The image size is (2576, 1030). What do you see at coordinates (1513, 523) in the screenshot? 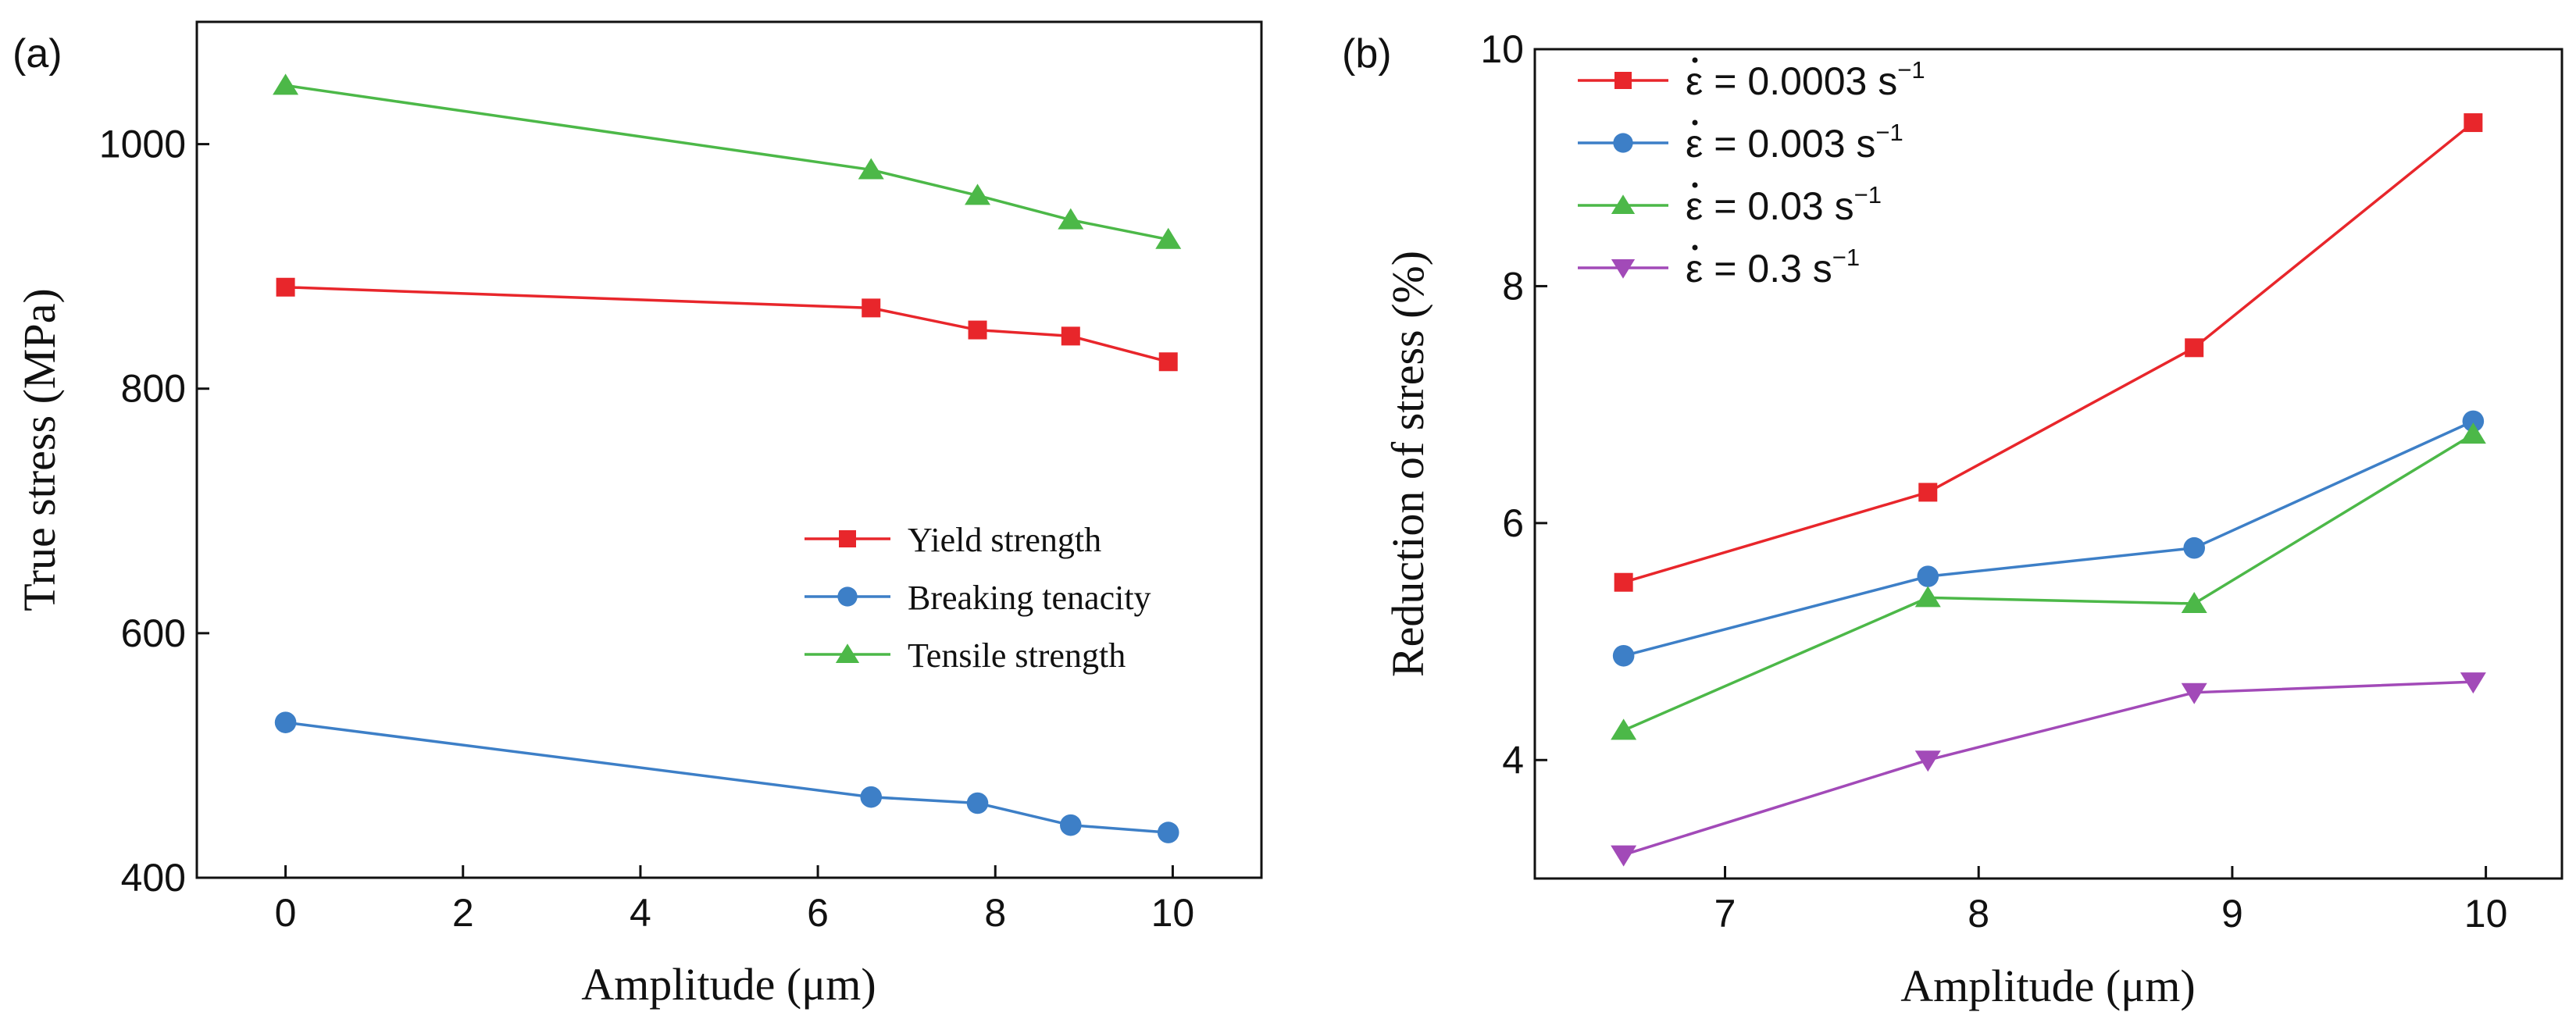
I see `y-tick-label: 6` at bounding box center [1513, 523].